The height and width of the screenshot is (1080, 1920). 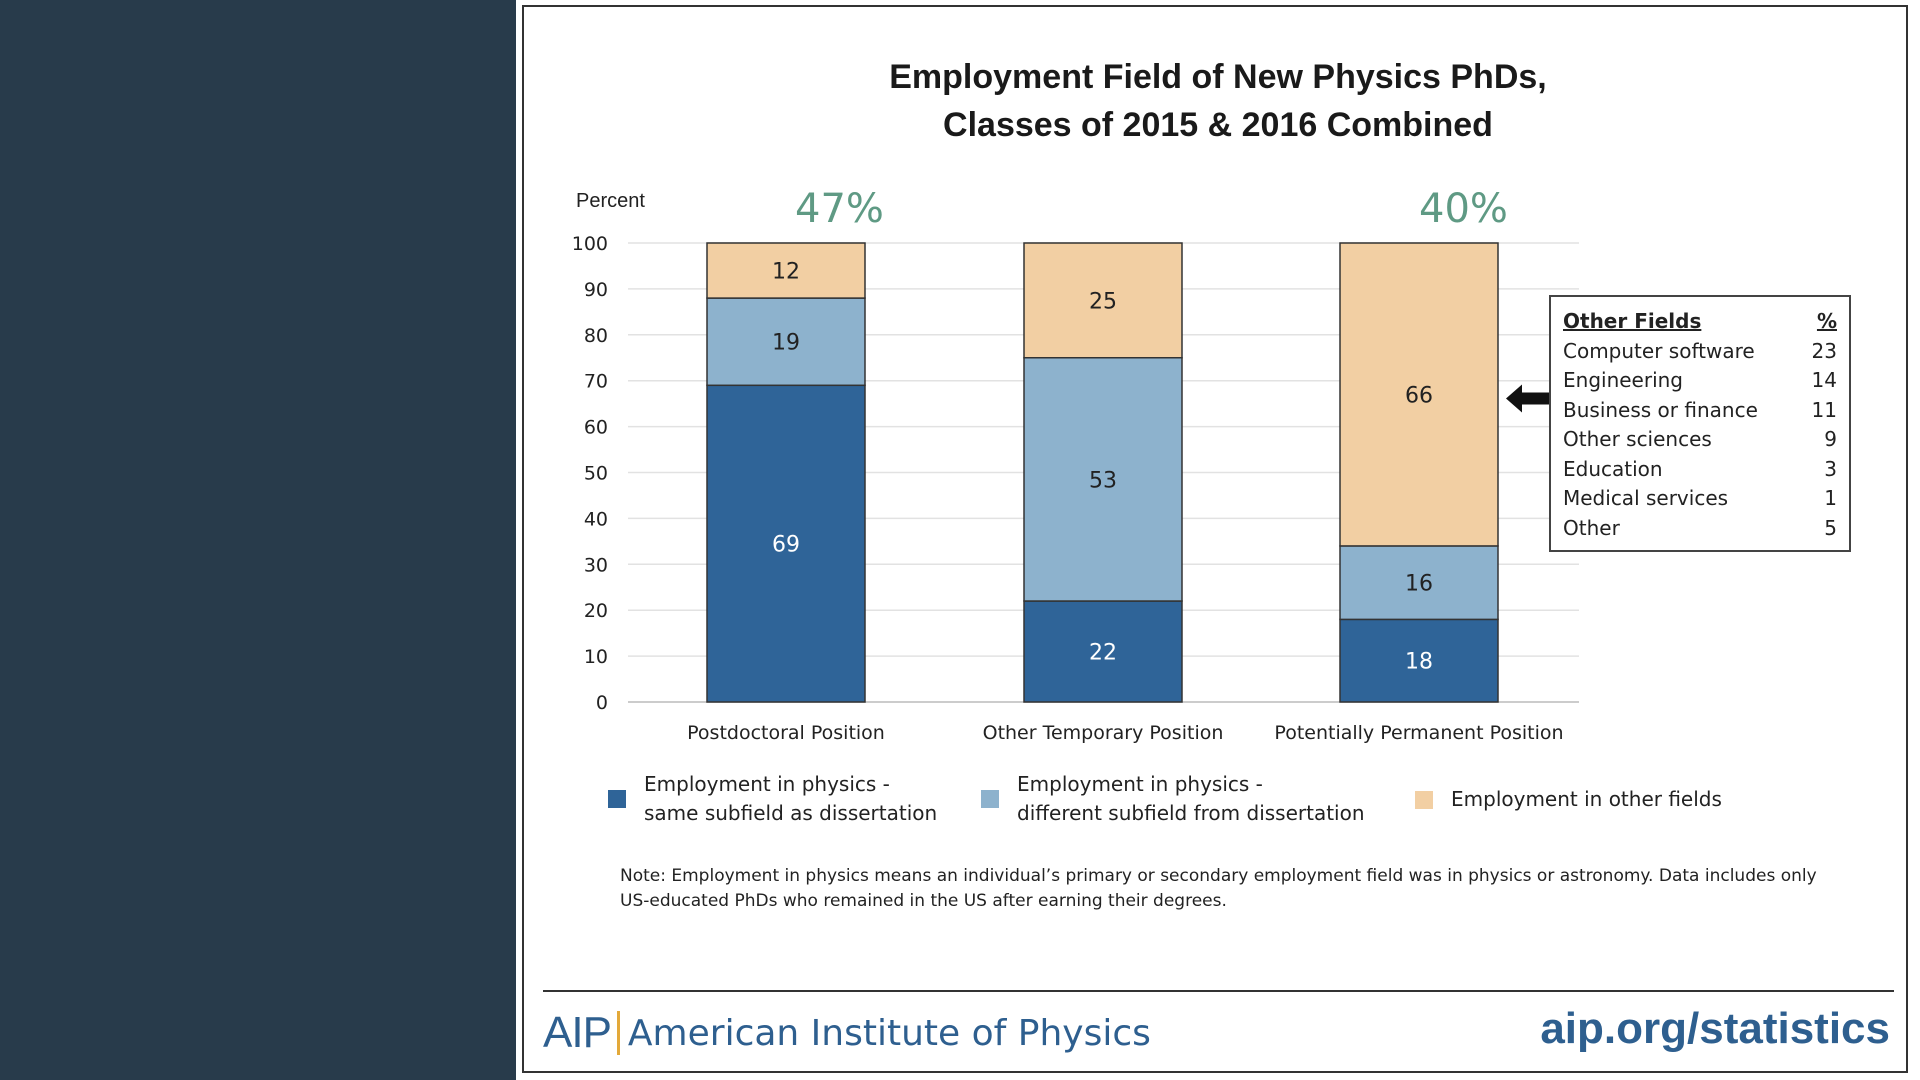 I want to click on legend-label: Employment in other fields, so click(x=1586, y=799).